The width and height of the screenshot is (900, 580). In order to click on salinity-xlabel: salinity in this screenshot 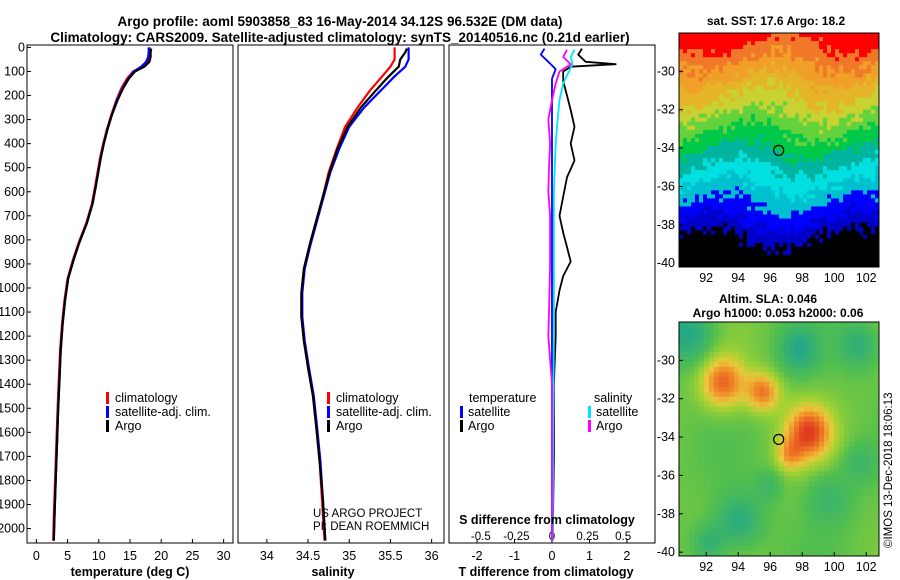, I will do `click(332, 572)`.